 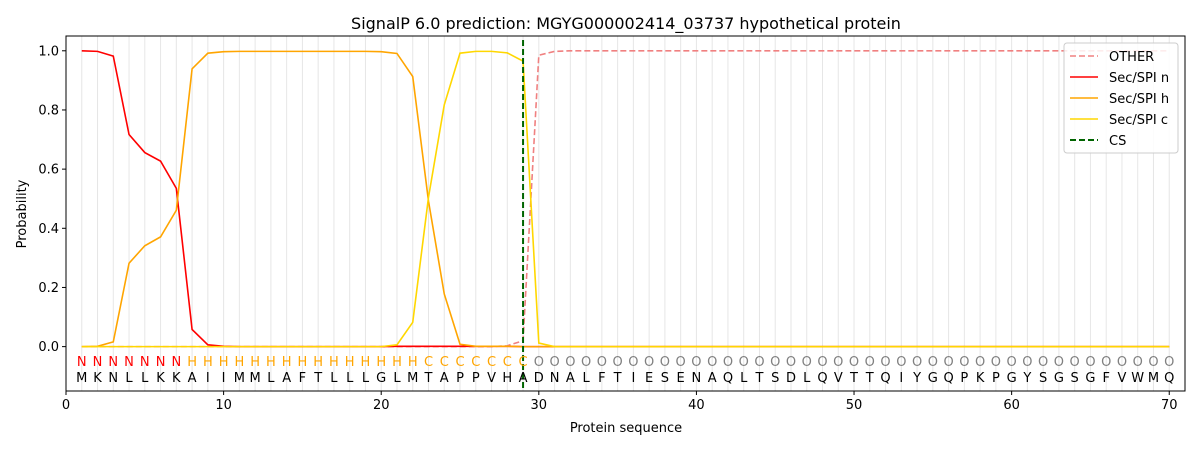 I want to click on legend-label: CS, so click(x=1117, y=141).